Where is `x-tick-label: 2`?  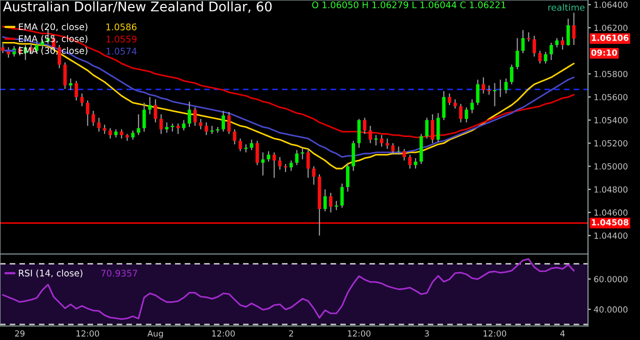 x-tick-label: 2 is located at coordinates (291, 333).